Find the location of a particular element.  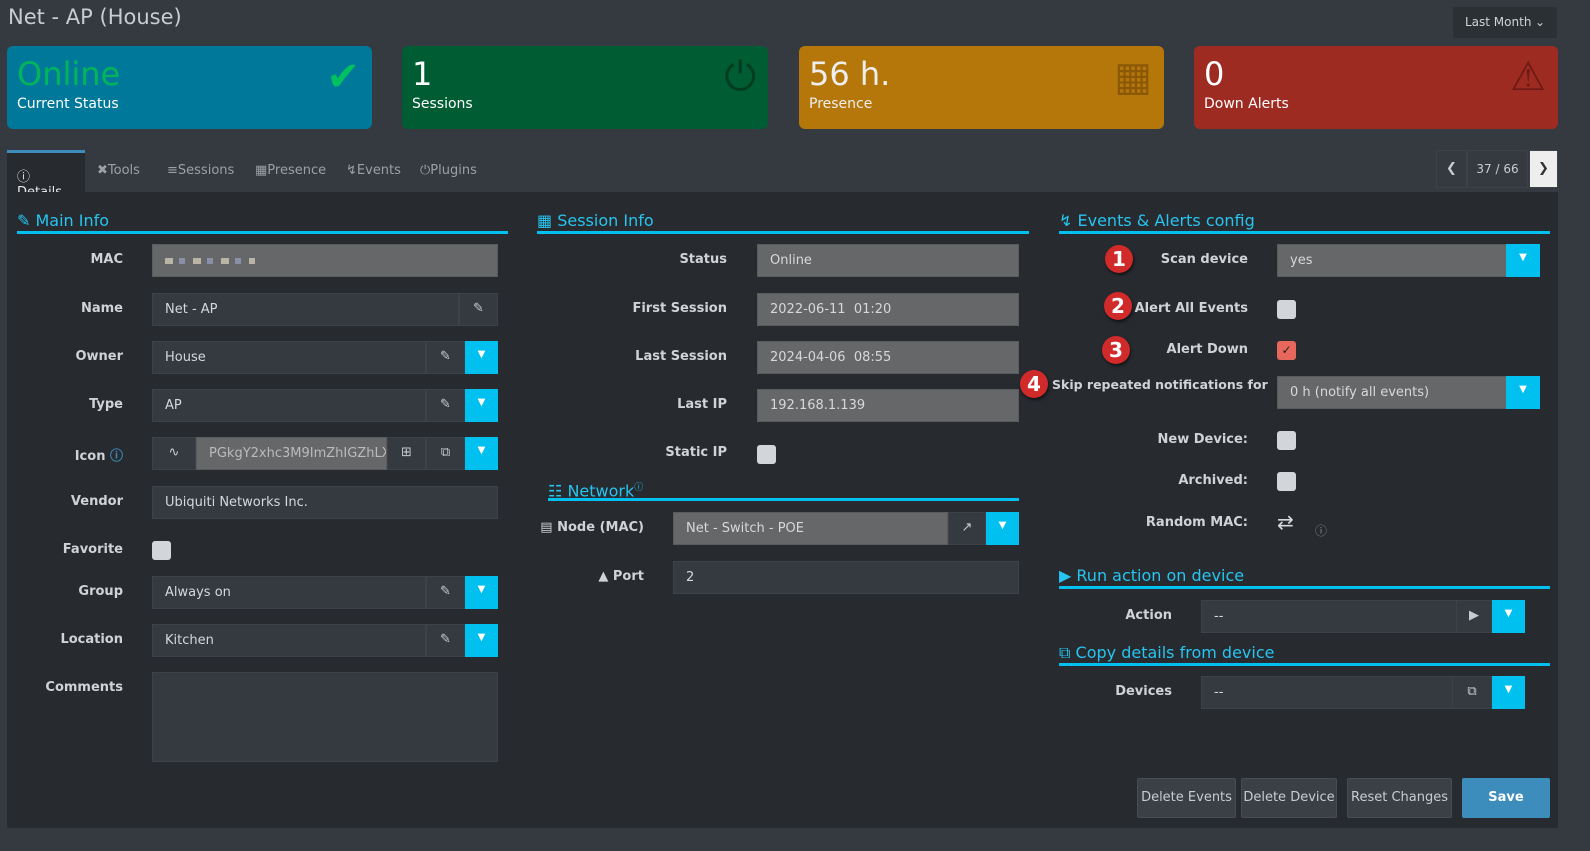

annotation-badge-4: 4 is located at coordinates (1034, 384).